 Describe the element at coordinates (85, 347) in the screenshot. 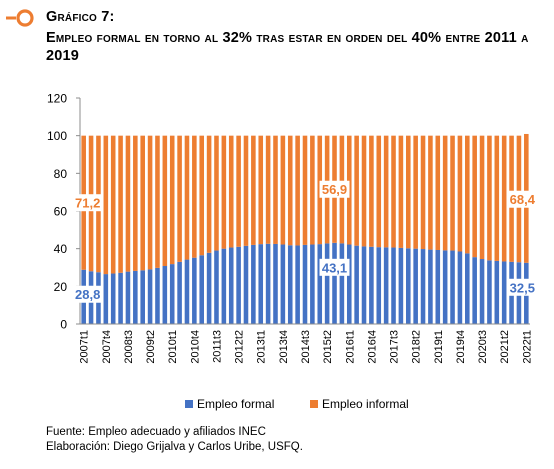

I see `x-tick-label: 2007t1` at that location.